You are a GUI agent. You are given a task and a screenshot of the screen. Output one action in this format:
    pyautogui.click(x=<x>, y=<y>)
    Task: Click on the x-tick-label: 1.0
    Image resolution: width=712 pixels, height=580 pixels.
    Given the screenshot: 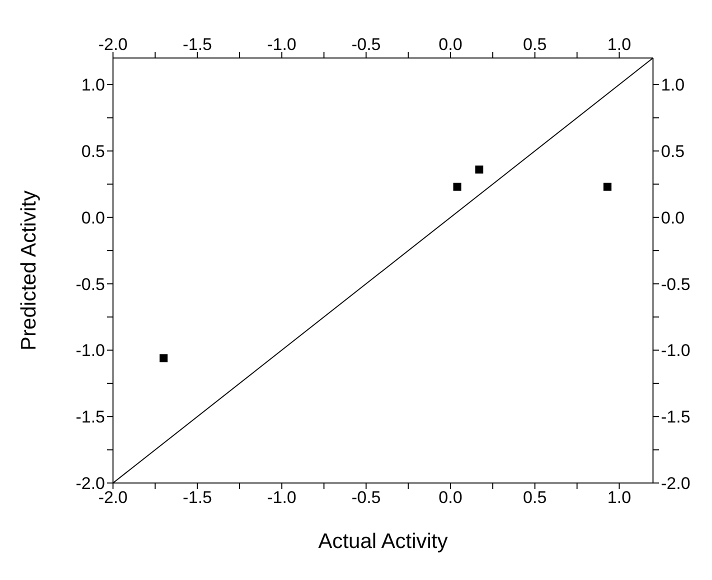 What is the action you would take?
    pyautogui.click(x=619, y=44)
    